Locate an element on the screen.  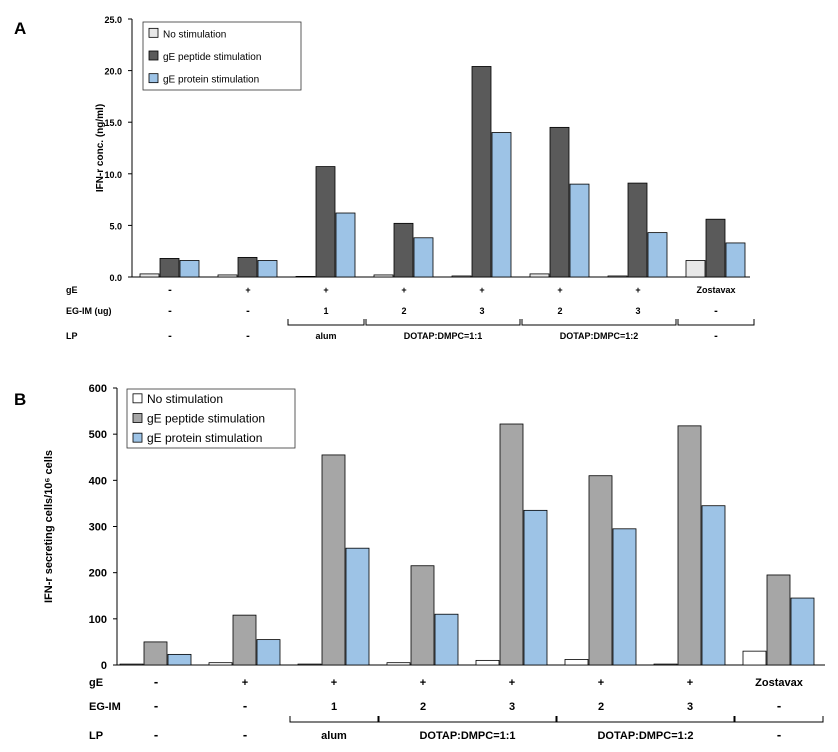
y-tick-label: 0 is located at coordinates (104, 666).